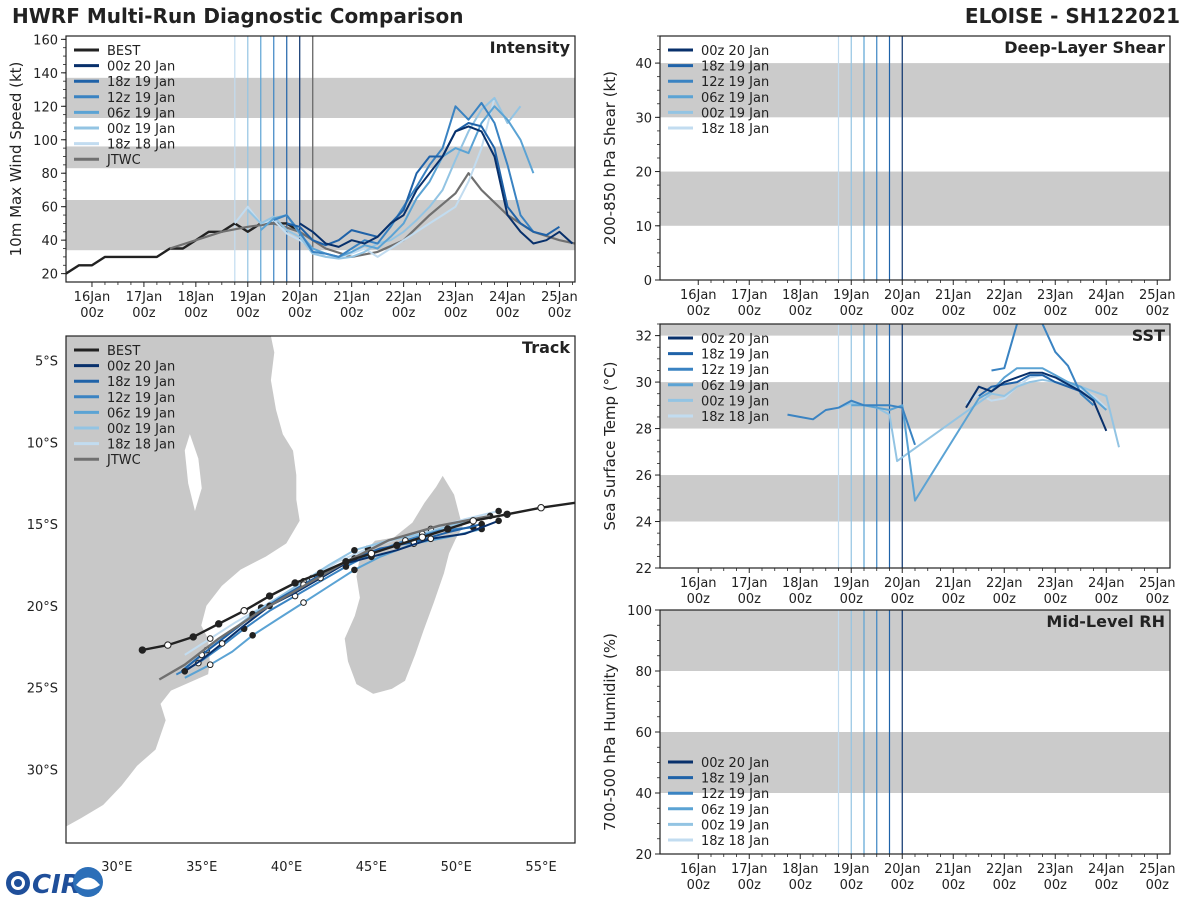 Image resolution: width=1200 pixels, height=900 pixels. What do you see at coordinates (403, 584) in the screenshot?
I see `madagascar-land` at bounding box center [403, 584].